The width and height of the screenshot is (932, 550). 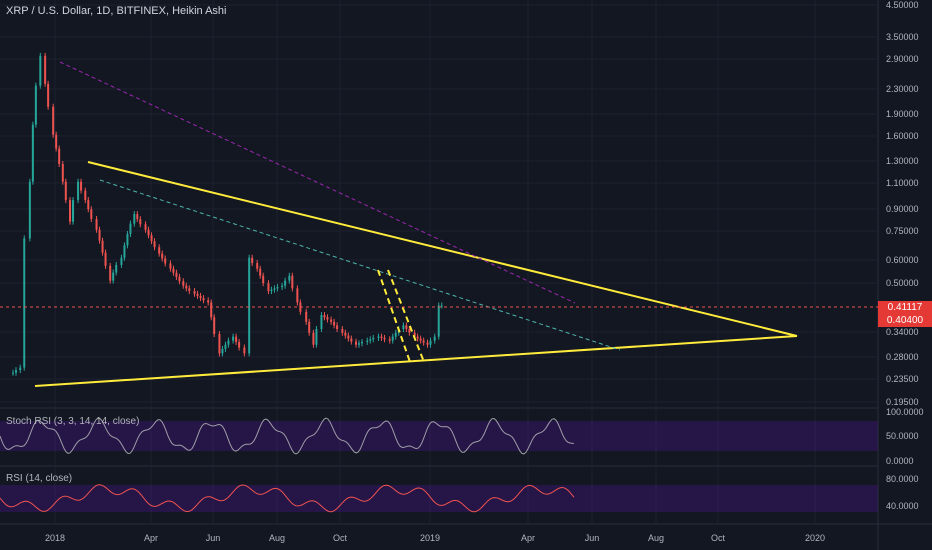 What do you see at coordinates (905, 412) in the screenshot?
I see `stoch-axis-label: 100.0000` at bounding box center [905, 412].